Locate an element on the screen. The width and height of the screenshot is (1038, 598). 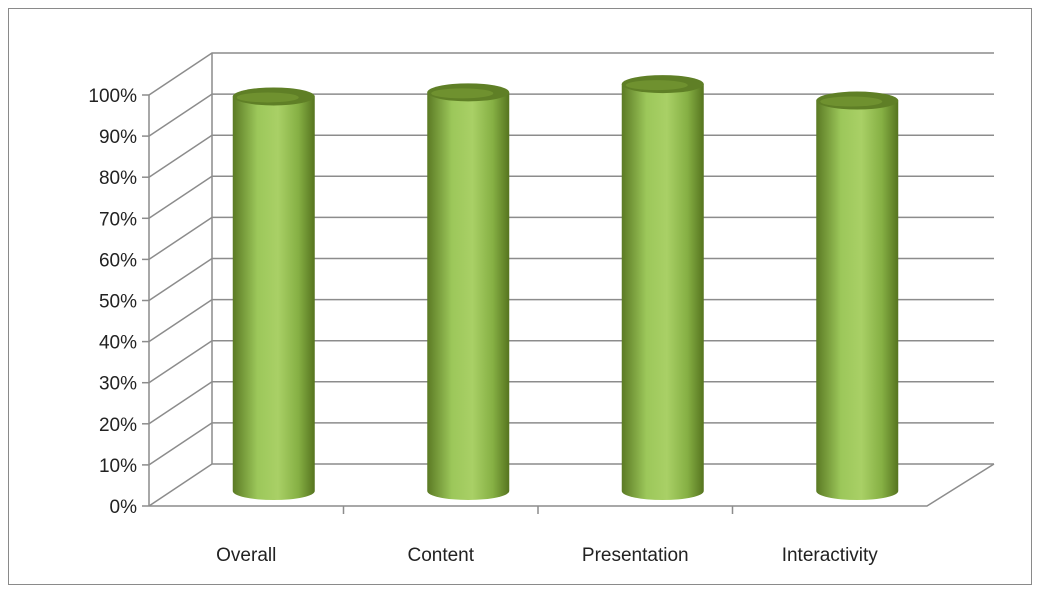
x-category-label: Interactivity is located at coordinates (830, 555).